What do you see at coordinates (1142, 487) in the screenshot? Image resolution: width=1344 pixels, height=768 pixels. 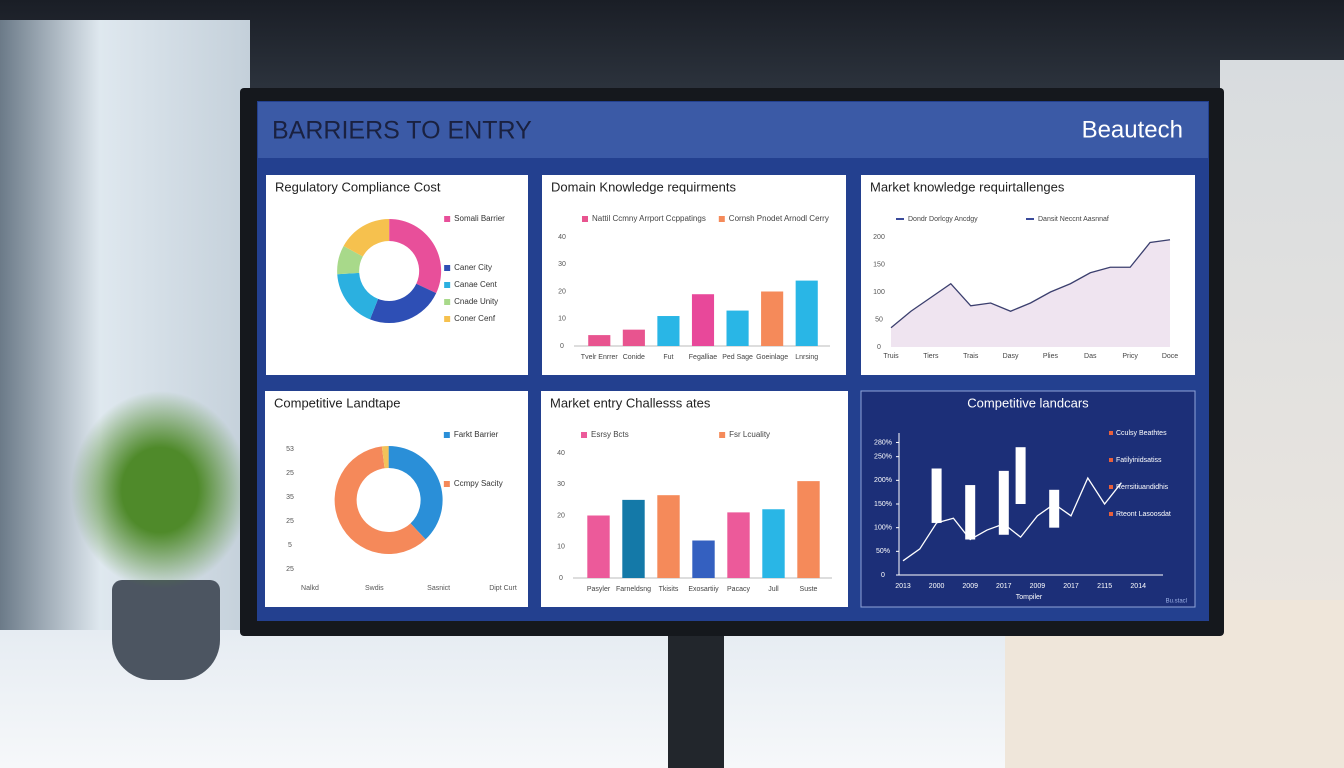 I see `legend-label: Rerrsitiuandidhis` at bounding box center [1142, 487].